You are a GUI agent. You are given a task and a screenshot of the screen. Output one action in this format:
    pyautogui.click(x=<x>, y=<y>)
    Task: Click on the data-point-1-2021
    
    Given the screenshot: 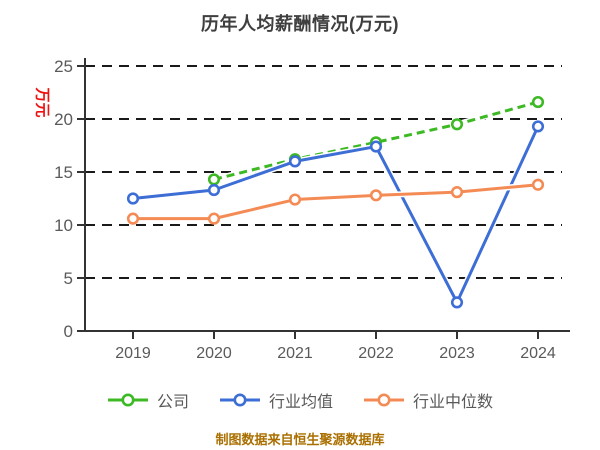 What is the action you would take?
    pyautogui.click(x=295, y=161)
    